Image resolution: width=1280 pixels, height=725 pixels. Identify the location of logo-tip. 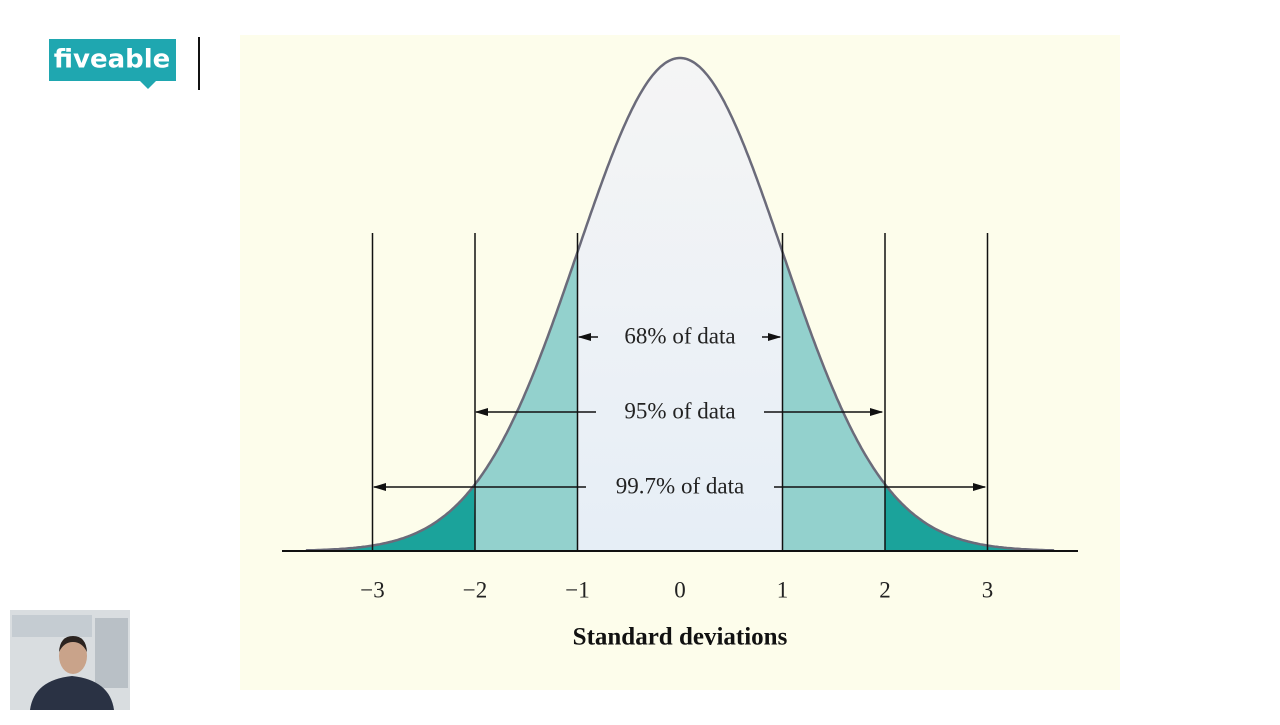
(148, 85).